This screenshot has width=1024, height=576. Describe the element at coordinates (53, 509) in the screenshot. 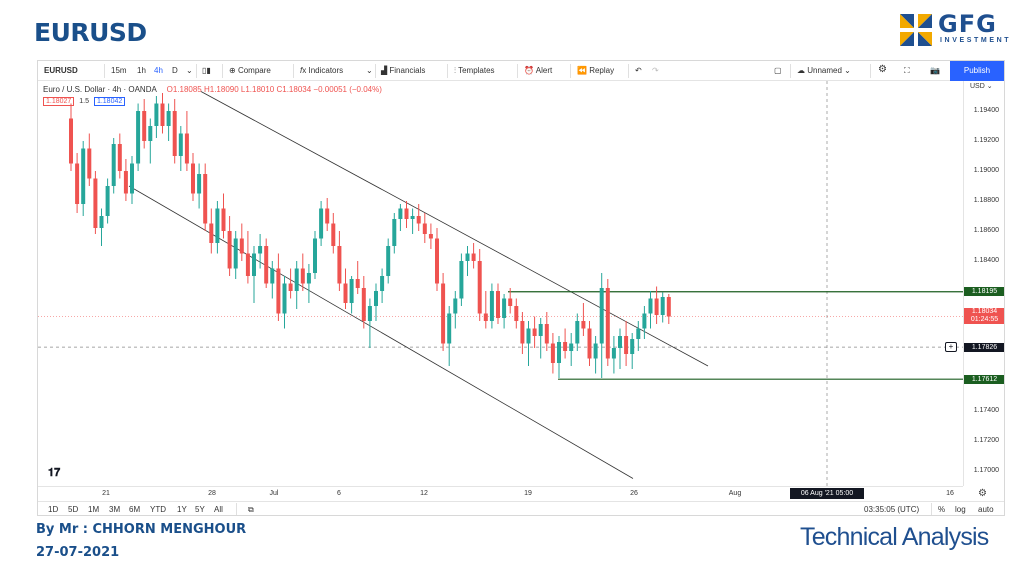

I see `range-1d: 1D` at that location.